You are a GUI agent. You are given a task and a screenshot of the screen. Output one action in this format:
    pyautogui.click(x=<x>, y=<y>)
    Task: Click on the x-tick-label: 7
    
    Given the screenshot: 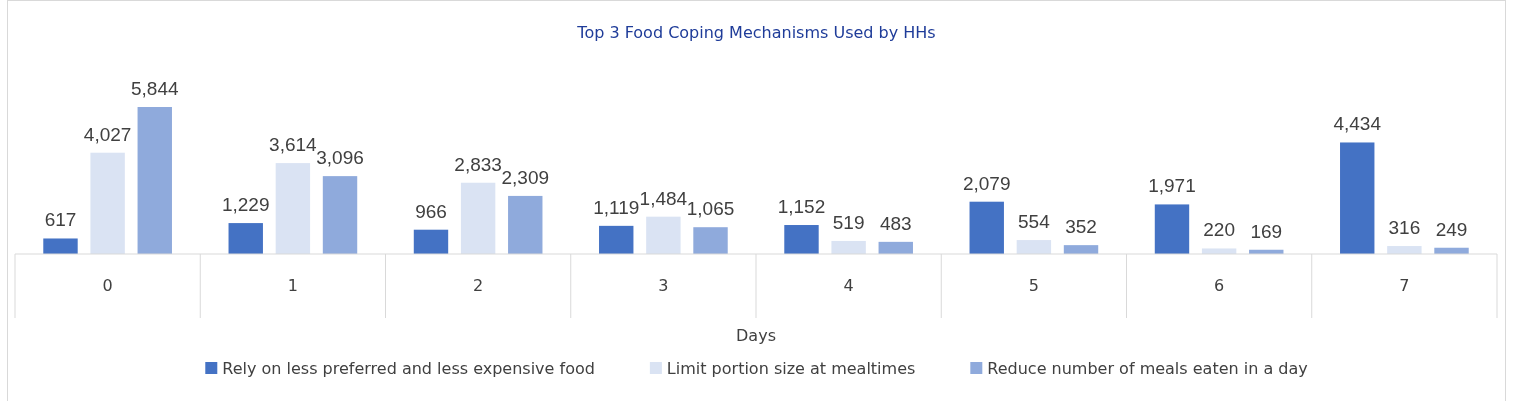 What is the action you would take?
    pyautogui.click(x=1404, y=285)
    